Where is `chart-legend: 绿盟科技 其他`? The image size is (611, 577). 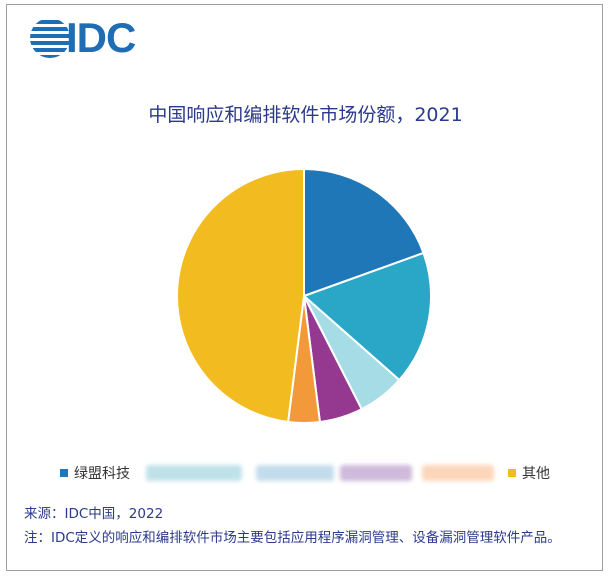
chart-legend: 绿盟科技 其他 is located at coordinates (320, 473).